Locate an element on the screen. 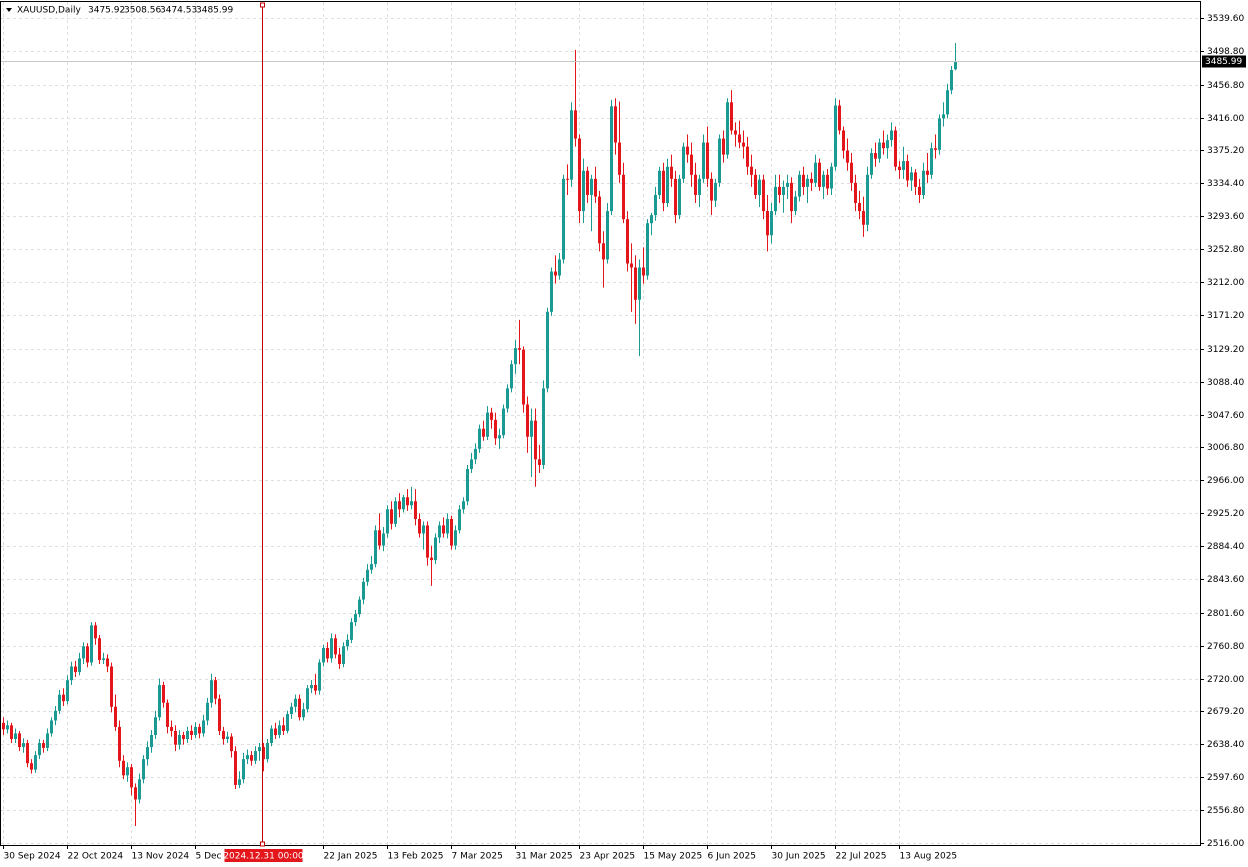  symbol-label: XAUUSD,Daily is located at coordinates (49, 11).